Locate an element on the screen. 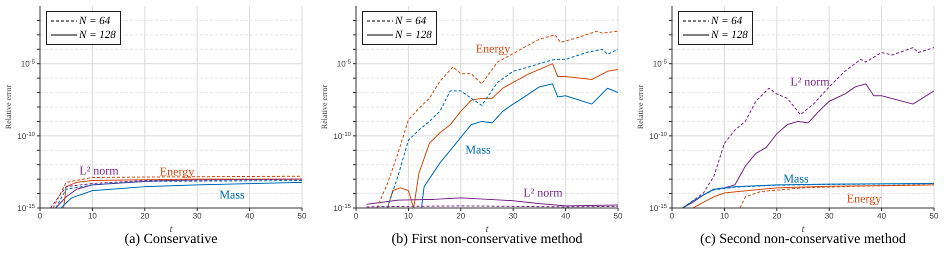 The image size is (949, 273). text: (a) Conservative is located at coordinates (171, 240).